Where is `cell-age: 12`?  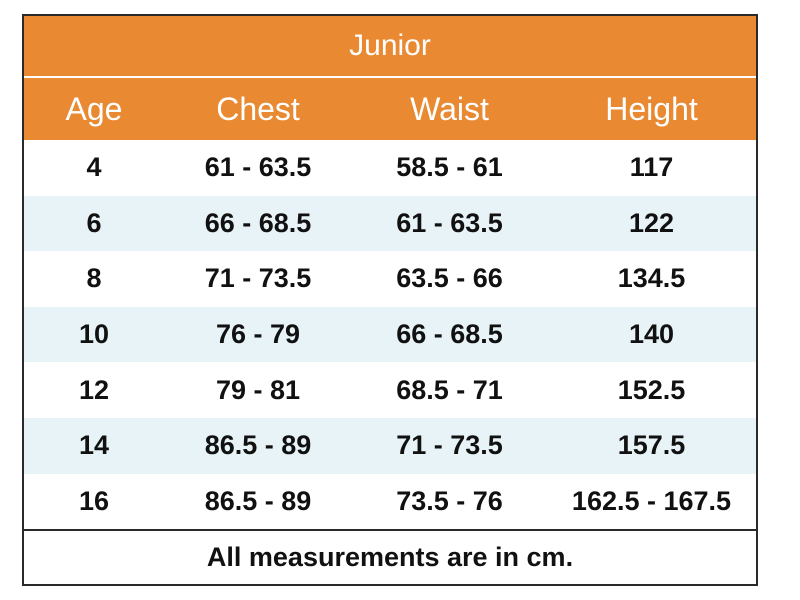
cell-age: 12 is located at coordinates (94, 389).